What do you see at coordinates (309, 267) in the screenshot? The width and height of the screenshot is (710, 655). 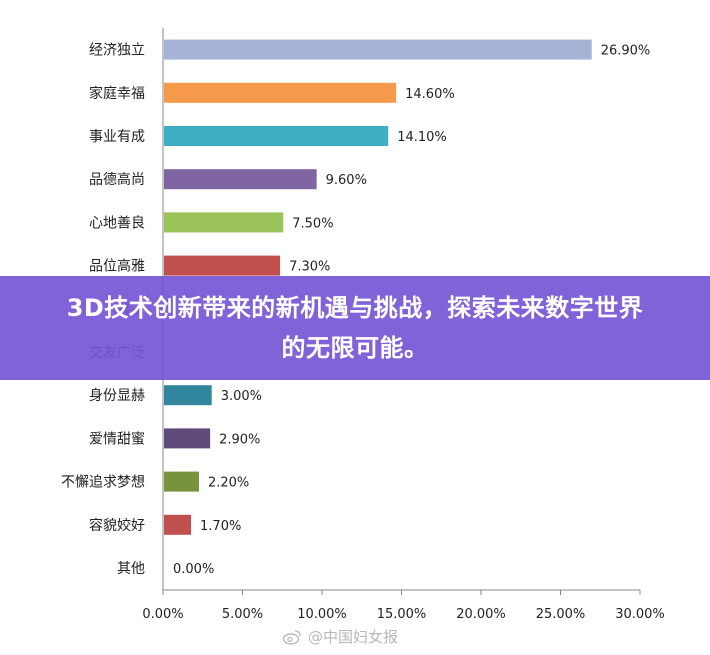 I see `value-label: 7.30%` at bounding box center [309, 267].